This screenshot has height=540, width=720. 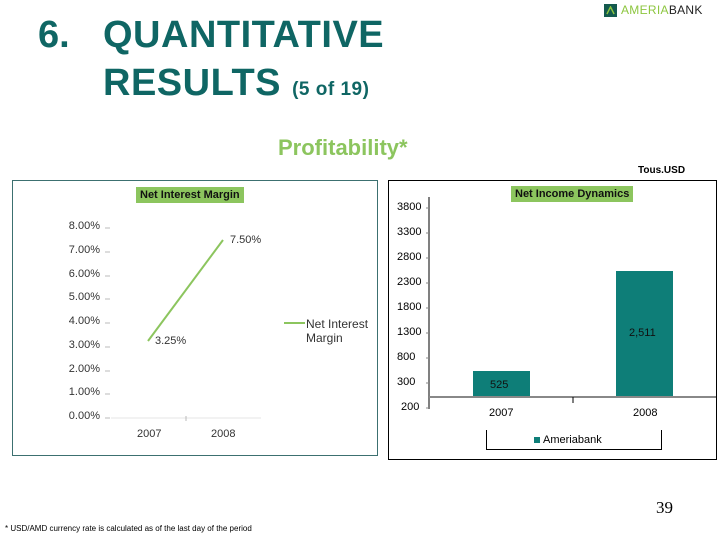 What do you see at coordinates (84, 297) in the screenshot?
I see `y-tick: 5.00%` at bounding box center [84, 297].